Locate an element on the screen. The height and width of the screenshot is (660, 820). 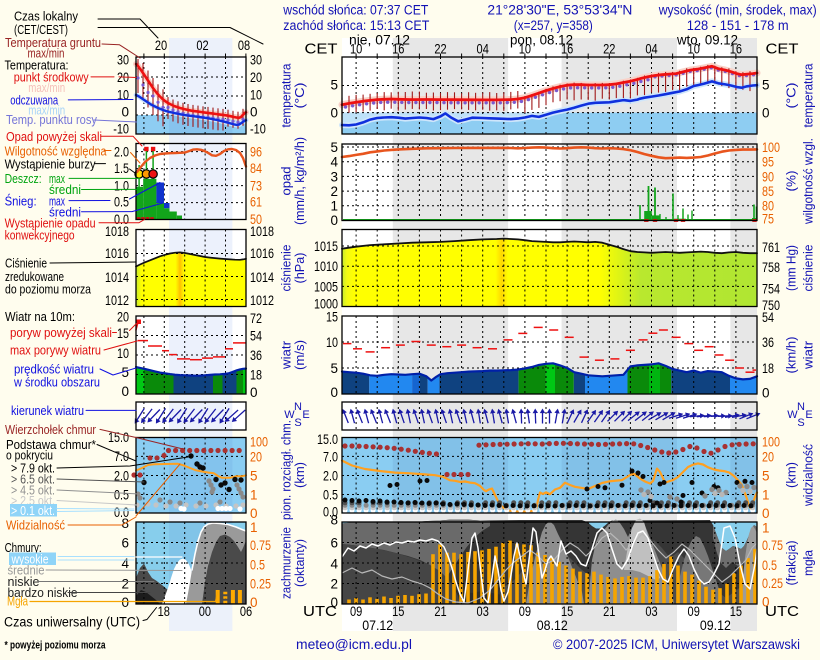
svg-text: 00 is located at coordinates (205, 611).